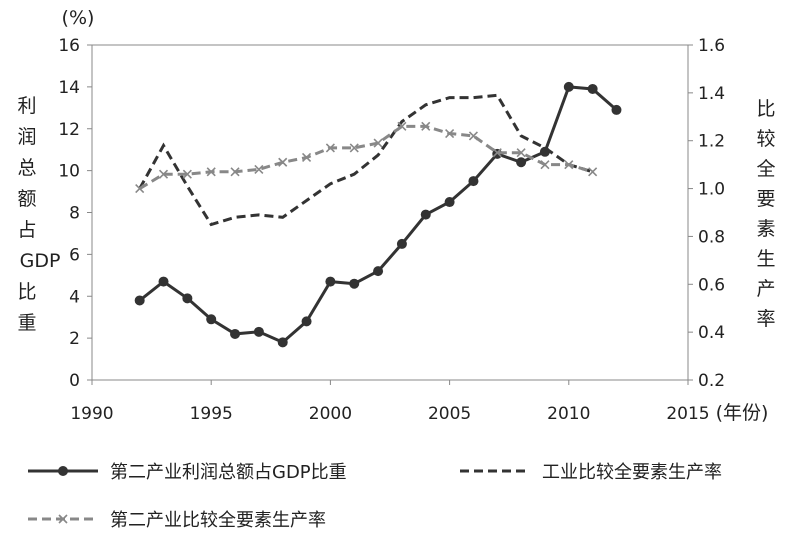 Image resolution: width=787 pixels, height=546 pixels. What do you see at coordinates (568, 414) in the screenshot?
I see `x-tick-label: 2010` at bounding box center [568, 414].